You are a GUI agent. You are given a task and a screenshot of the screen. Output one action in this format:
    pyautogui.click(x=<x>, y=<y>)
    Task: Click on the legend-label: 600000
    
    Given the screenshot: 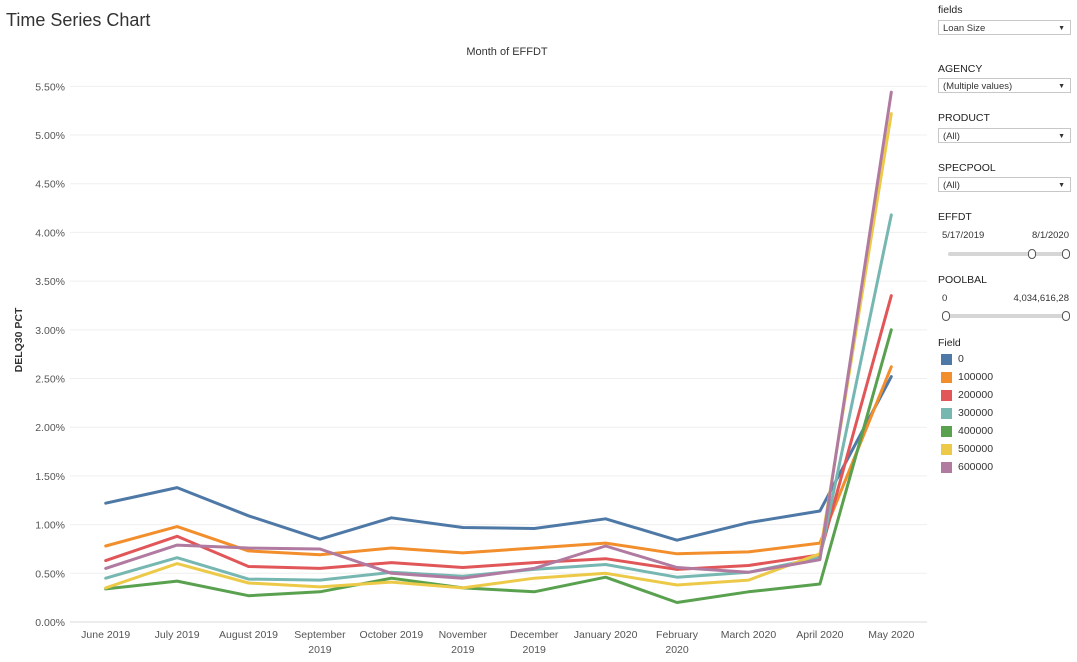 What is the action you would take?
    pyautogui.click(x=976, y=467)
    